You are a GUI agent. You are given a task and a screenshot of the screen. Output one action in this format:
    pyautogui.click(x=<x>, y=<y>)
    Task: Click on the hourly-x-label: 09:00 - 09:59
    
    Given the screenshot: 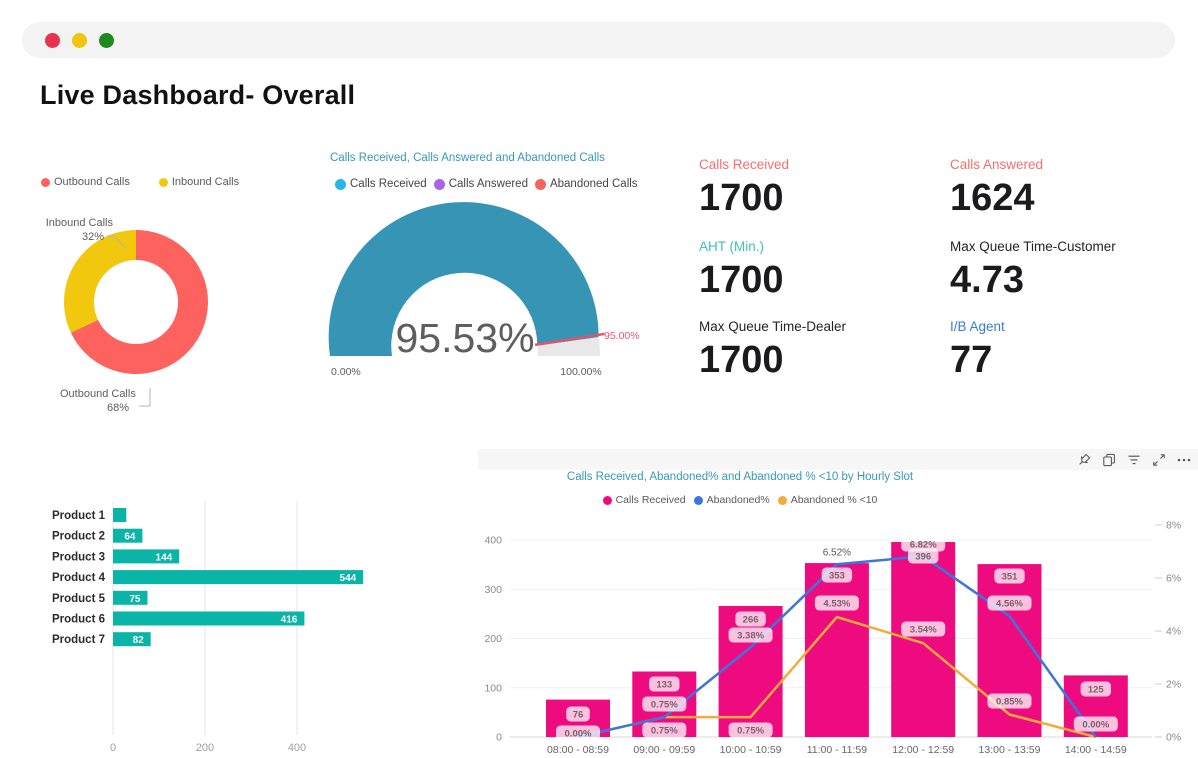 What is the action you would take?
    pyautogui.click(x=664, y=750)
    